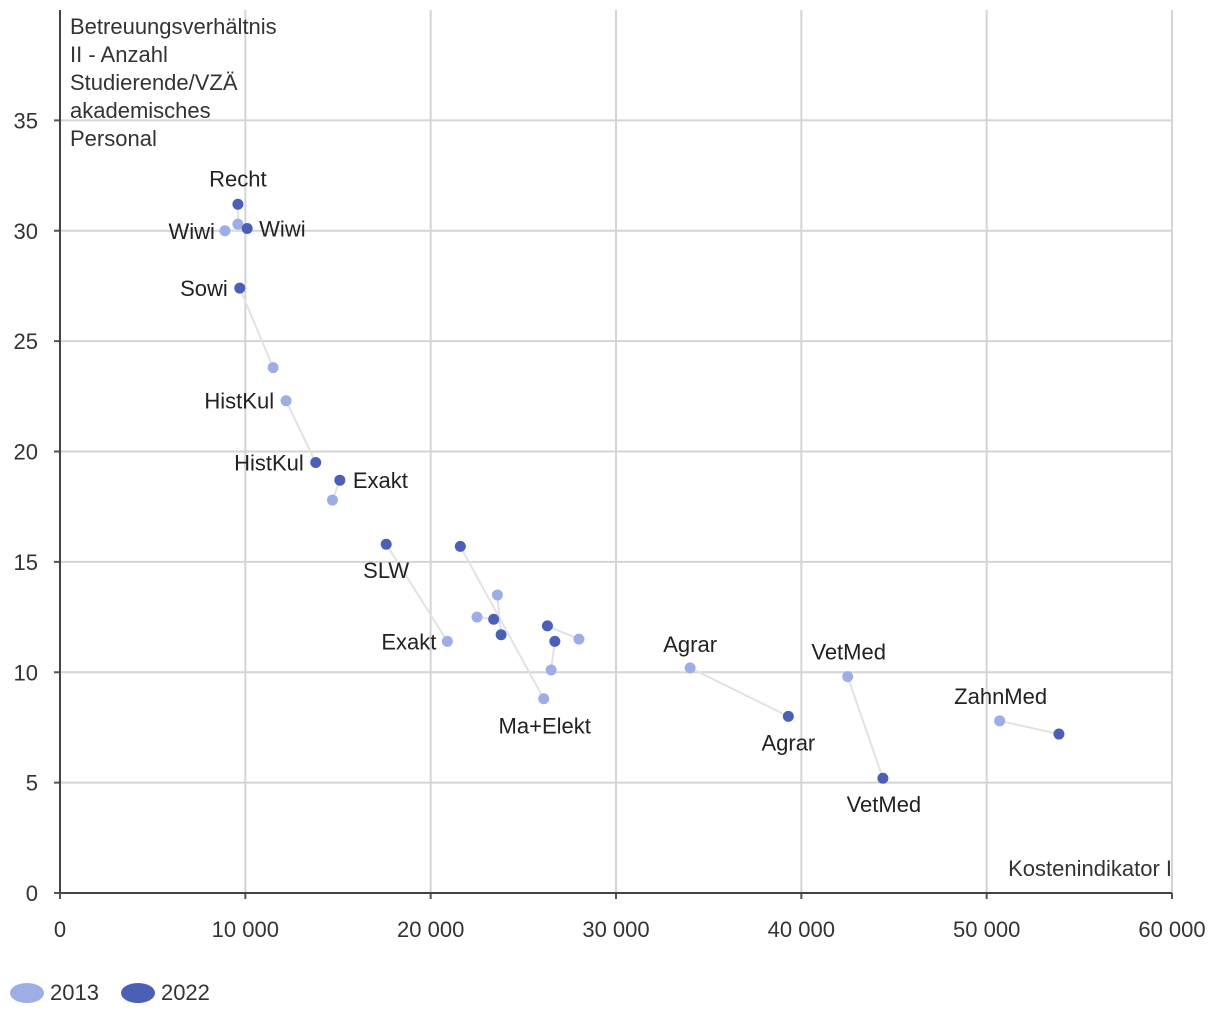 This screenshot has height=1022, width=1220. I want to click on x-tick-label: 50 000, so click(986, 929).